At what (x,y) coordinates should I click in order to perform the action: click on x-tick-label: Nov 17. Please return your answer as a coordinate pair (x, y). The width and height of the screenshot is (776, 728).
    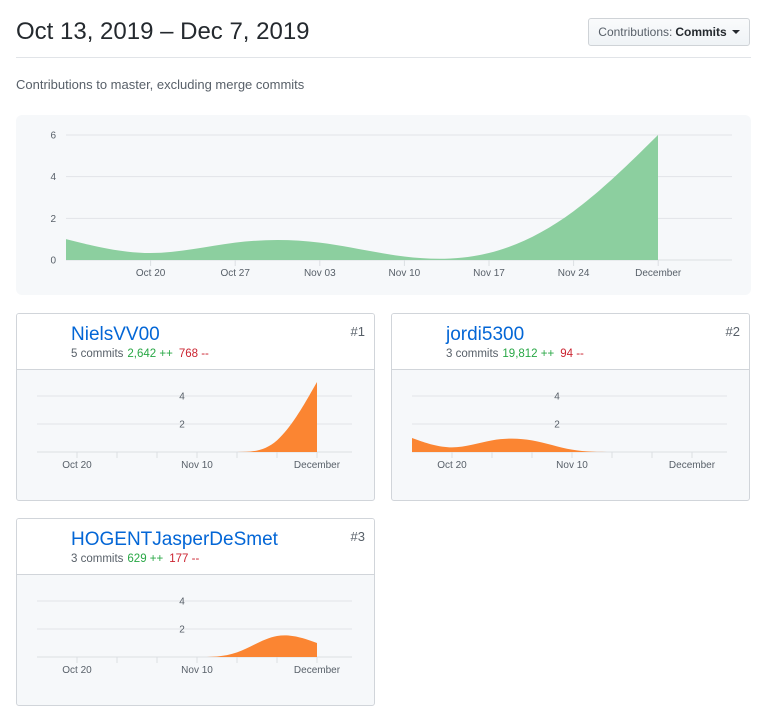
    Looking at the image, I should click on (489, 273).